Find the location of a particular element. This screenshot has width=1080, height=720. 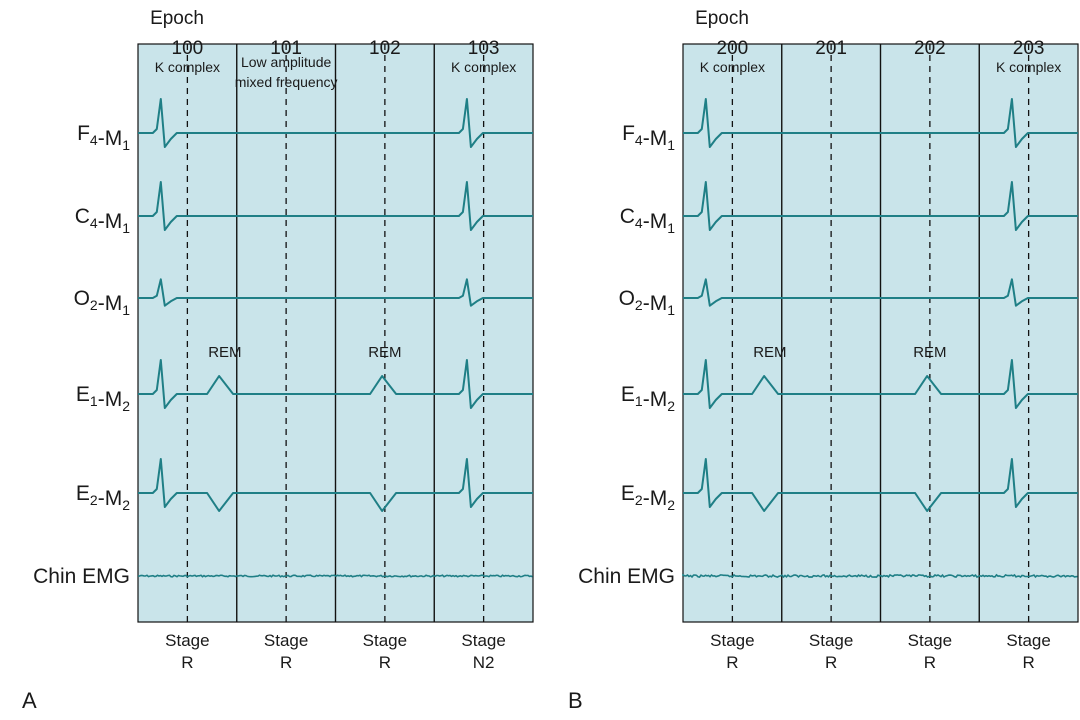

epoch-number: 201 is located at coordinates (831, 48).